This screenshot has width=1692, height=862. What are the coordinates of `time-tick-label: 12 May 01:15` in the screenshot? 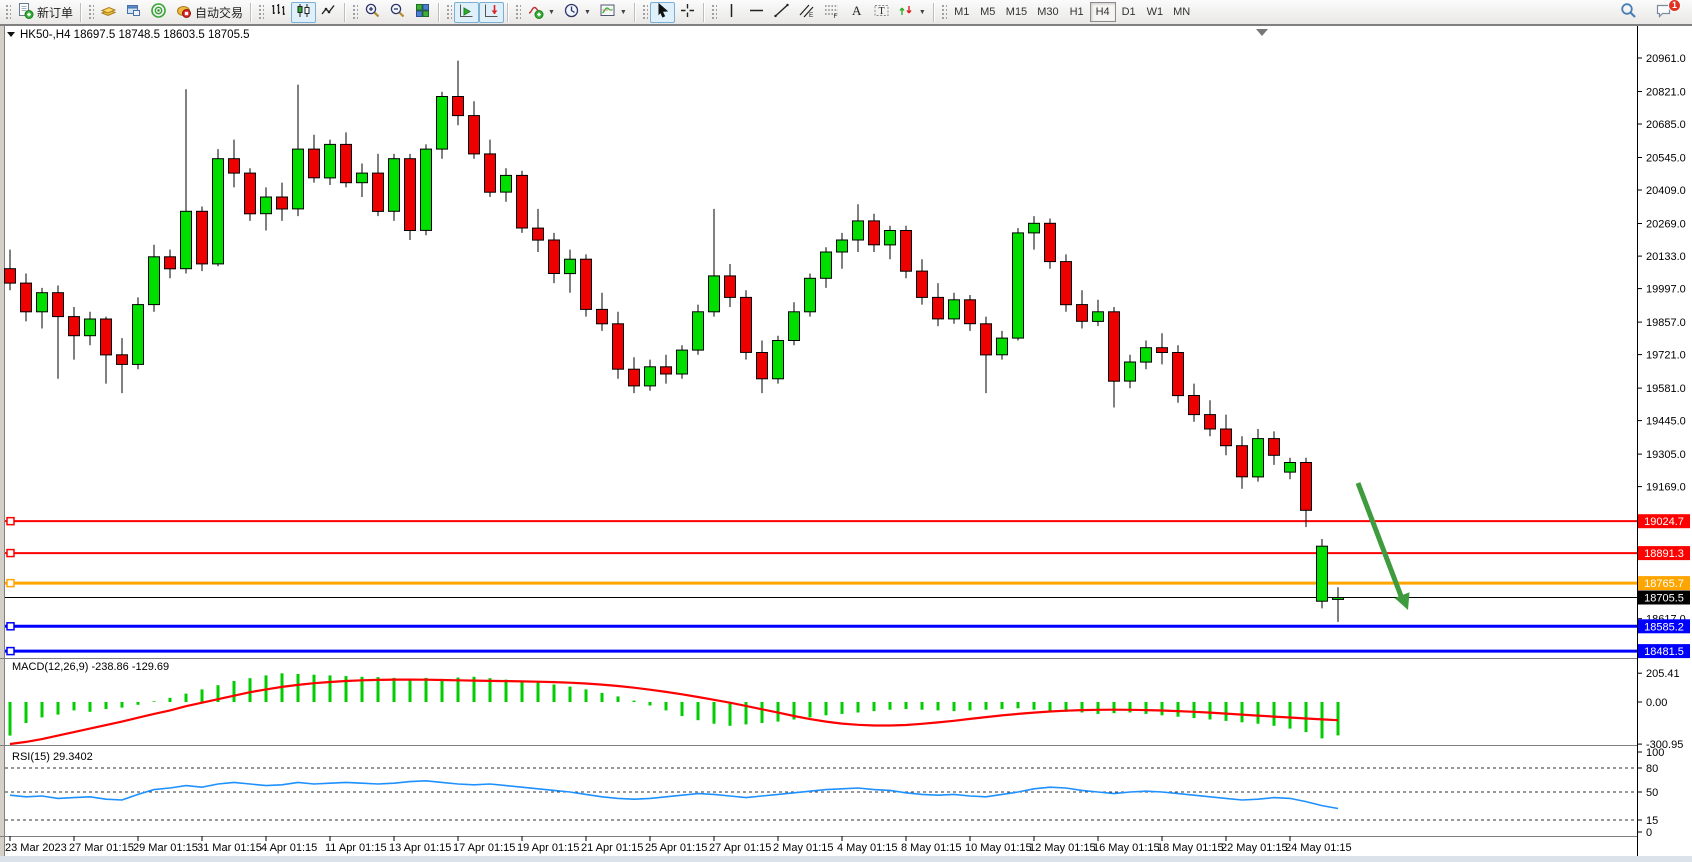 It's located at (1062, 848).